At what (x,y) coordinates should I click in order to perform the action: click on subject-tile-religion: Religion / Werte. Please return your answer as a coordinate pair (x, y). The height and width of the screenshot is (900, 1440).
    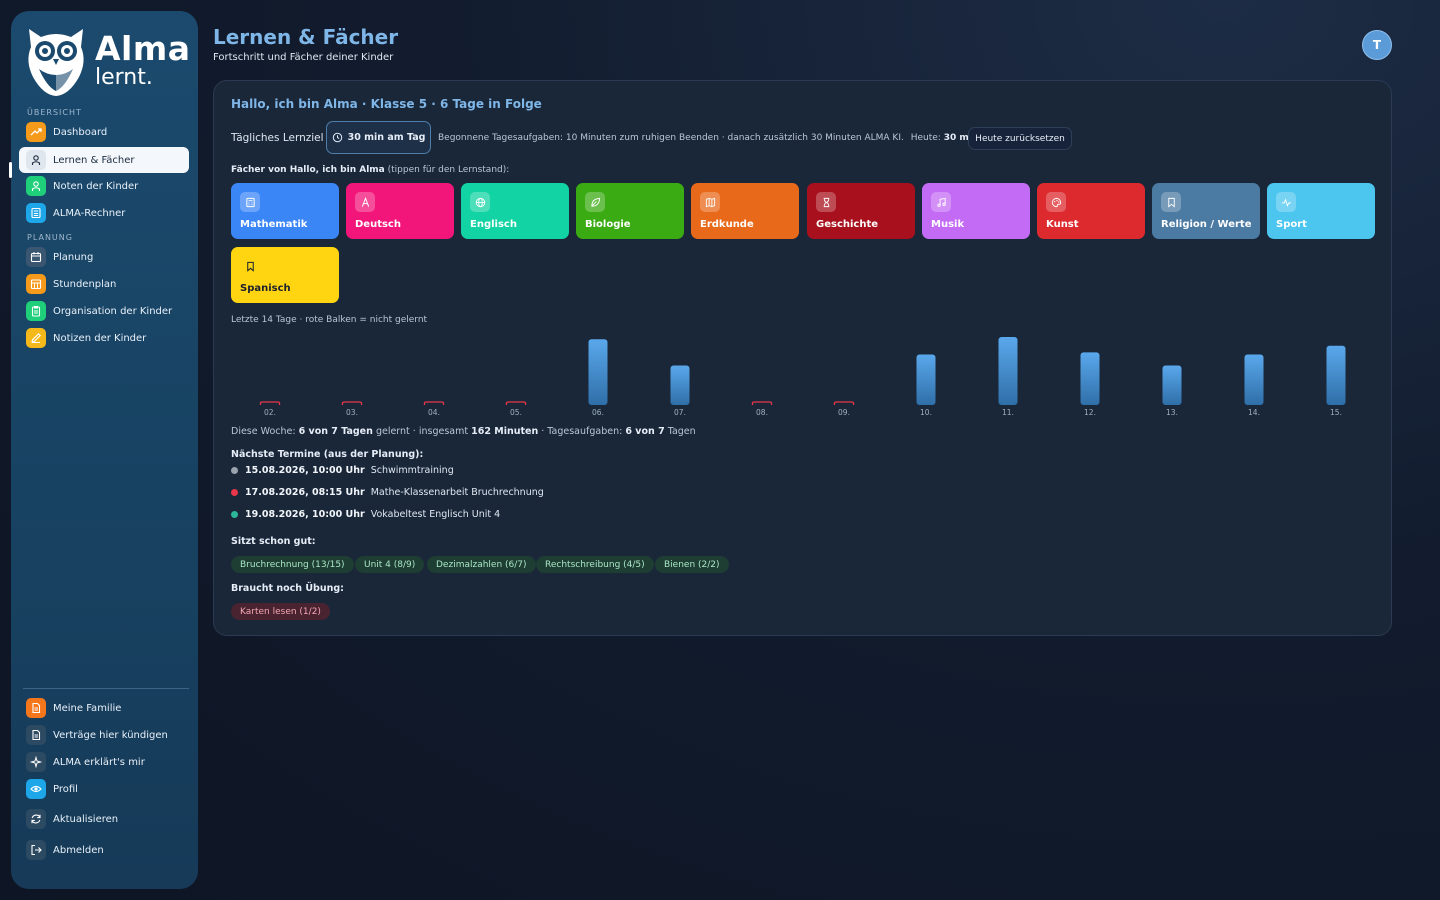
    Looking at the image, I should click on (1206, 211).